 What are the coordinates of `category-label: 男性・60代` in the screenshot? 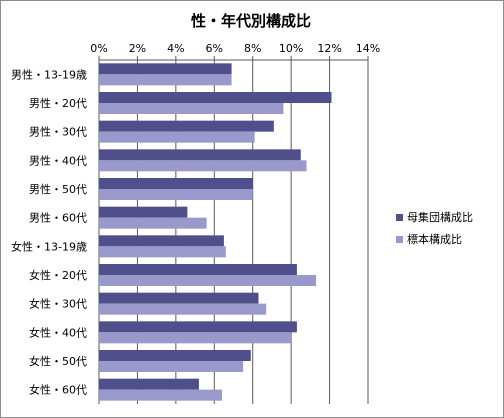 It's located at (58, 218).